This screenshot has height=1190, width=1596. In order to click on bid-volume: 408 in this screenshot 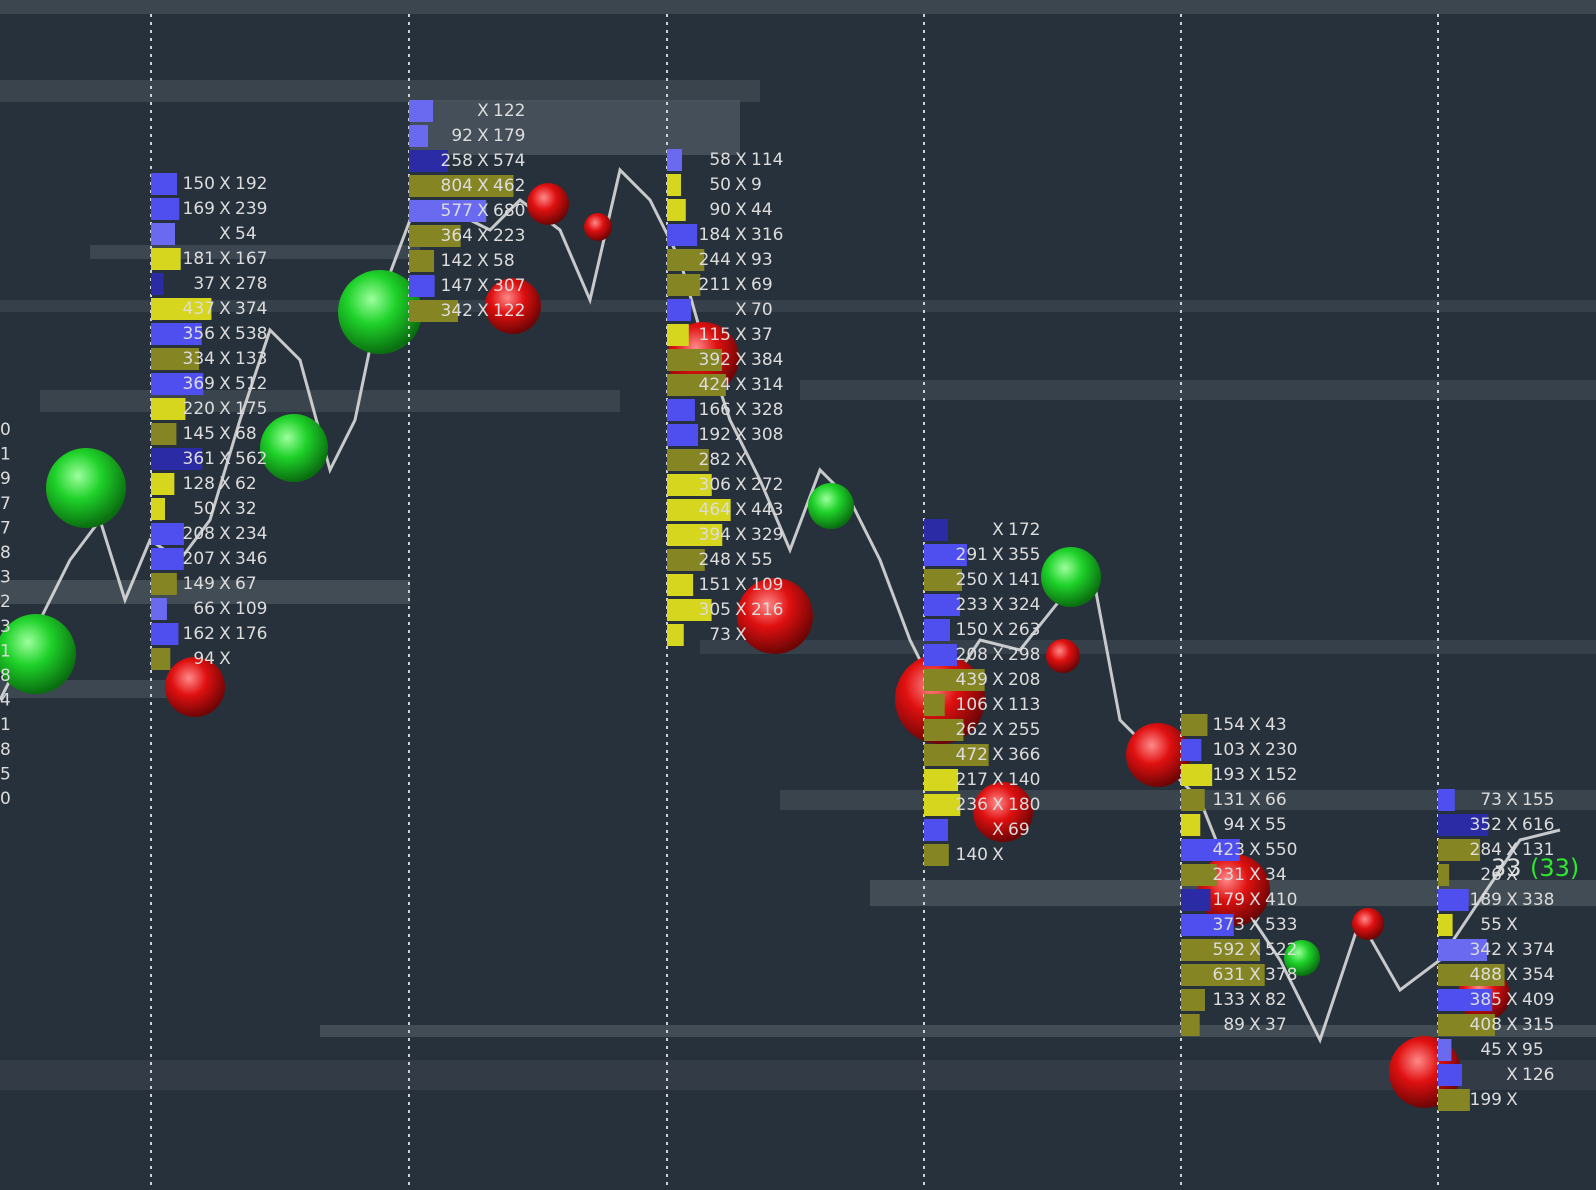, I will do `click(1486, 1025)`.